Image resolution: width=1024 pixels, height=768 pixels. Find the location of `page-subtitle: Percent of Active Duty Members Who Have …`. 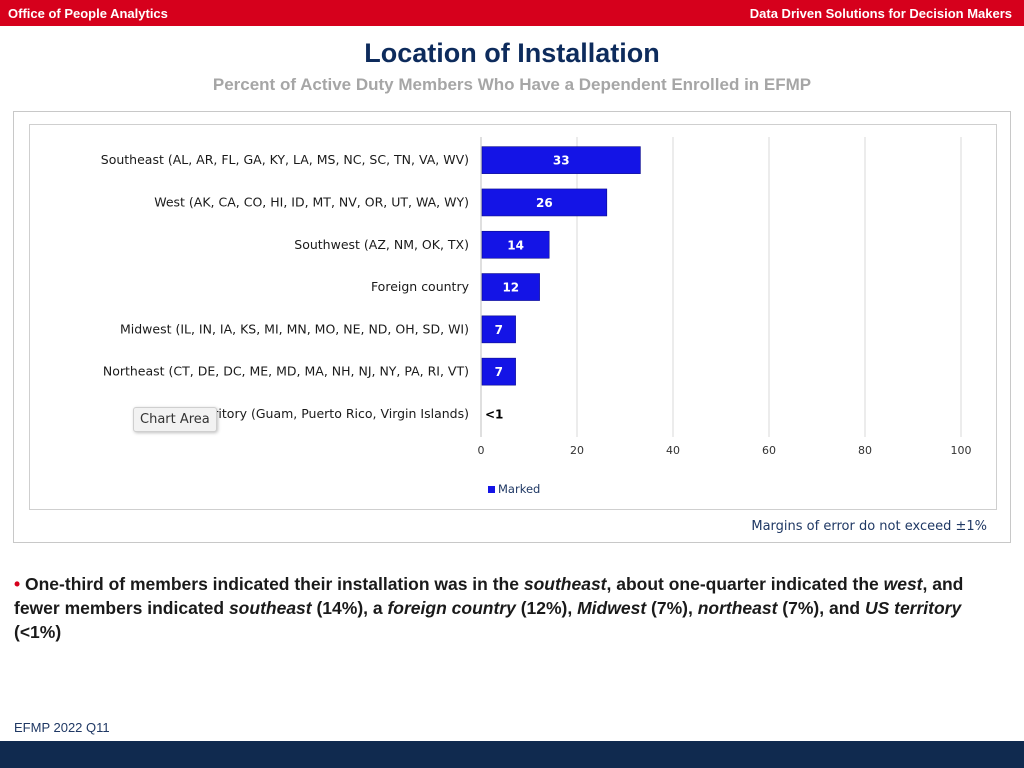

page-subtitle: Percent of Active Duty Members Who Have … is located at coordinates (512, 84).